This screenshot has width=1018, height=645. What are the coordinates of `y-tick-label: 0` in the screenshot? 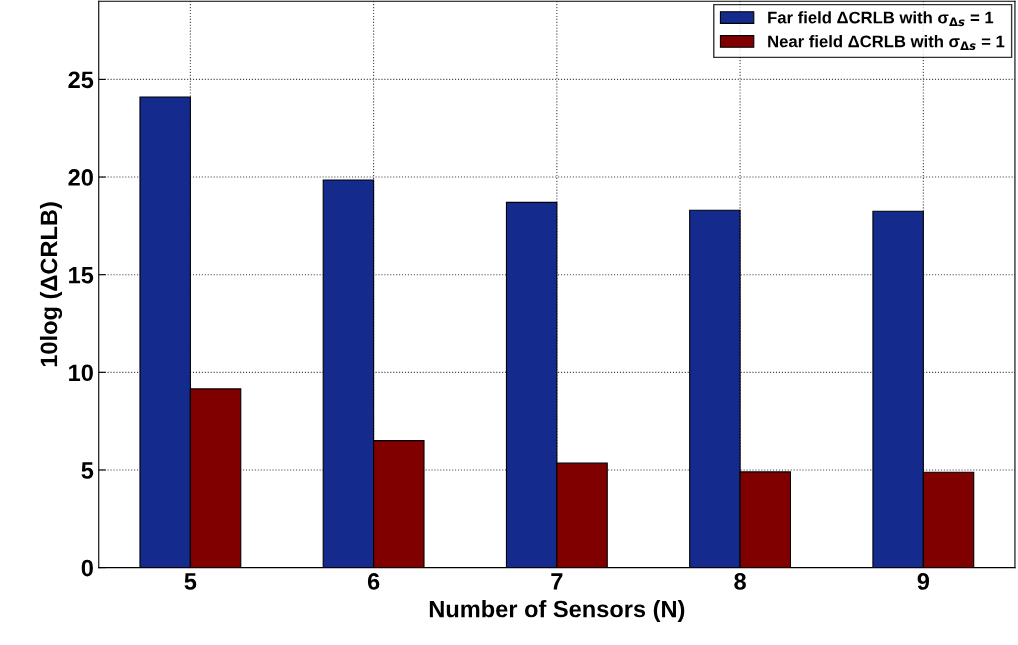 It's located at (87, 568).